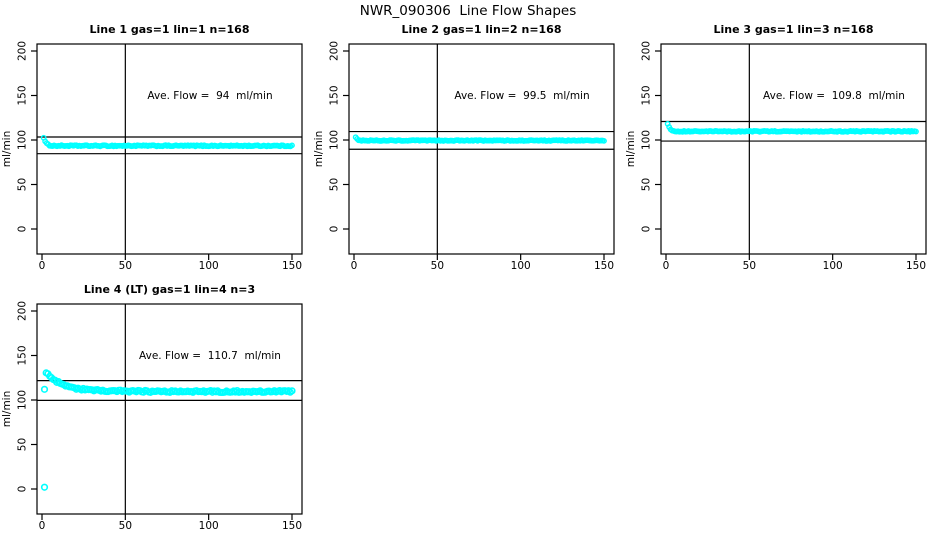 The image size is (936, 540). Describe the element at coordinates (169, 29) in the screenshot. I see `subplot-title: Line 1 gas=1 lin=1 n=168` at that location.